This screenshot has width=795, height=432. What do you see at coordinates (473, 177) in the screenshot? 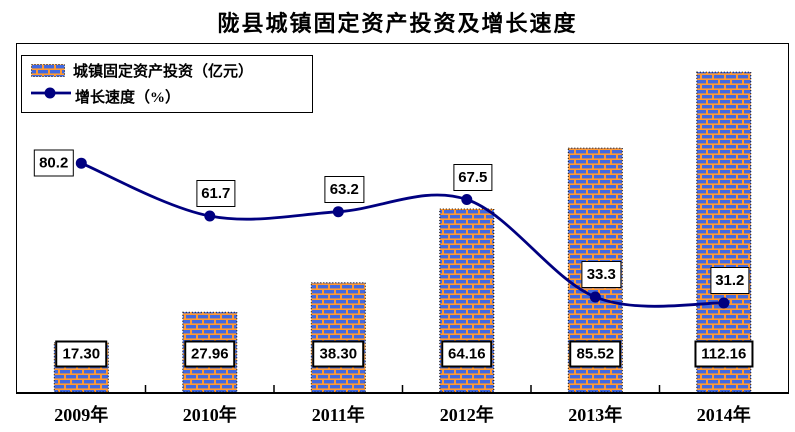
I see `line-value-label: 67.5` at bounding box center [473, 177].